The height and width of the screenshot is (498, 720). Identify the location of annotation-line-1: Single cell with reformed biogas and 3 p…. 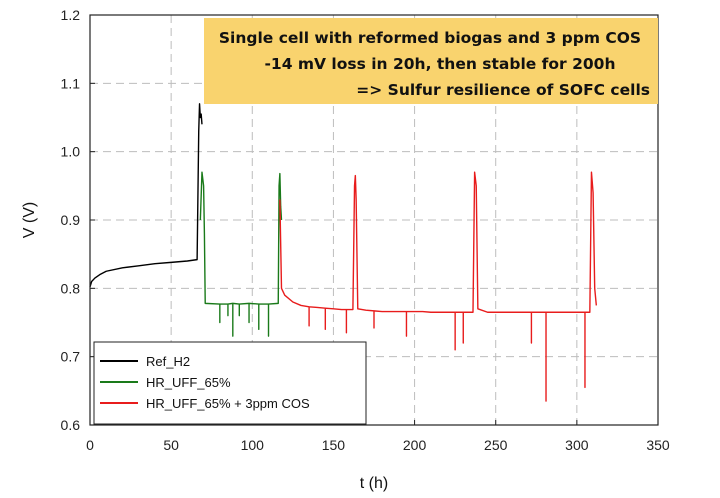
(430, 38).